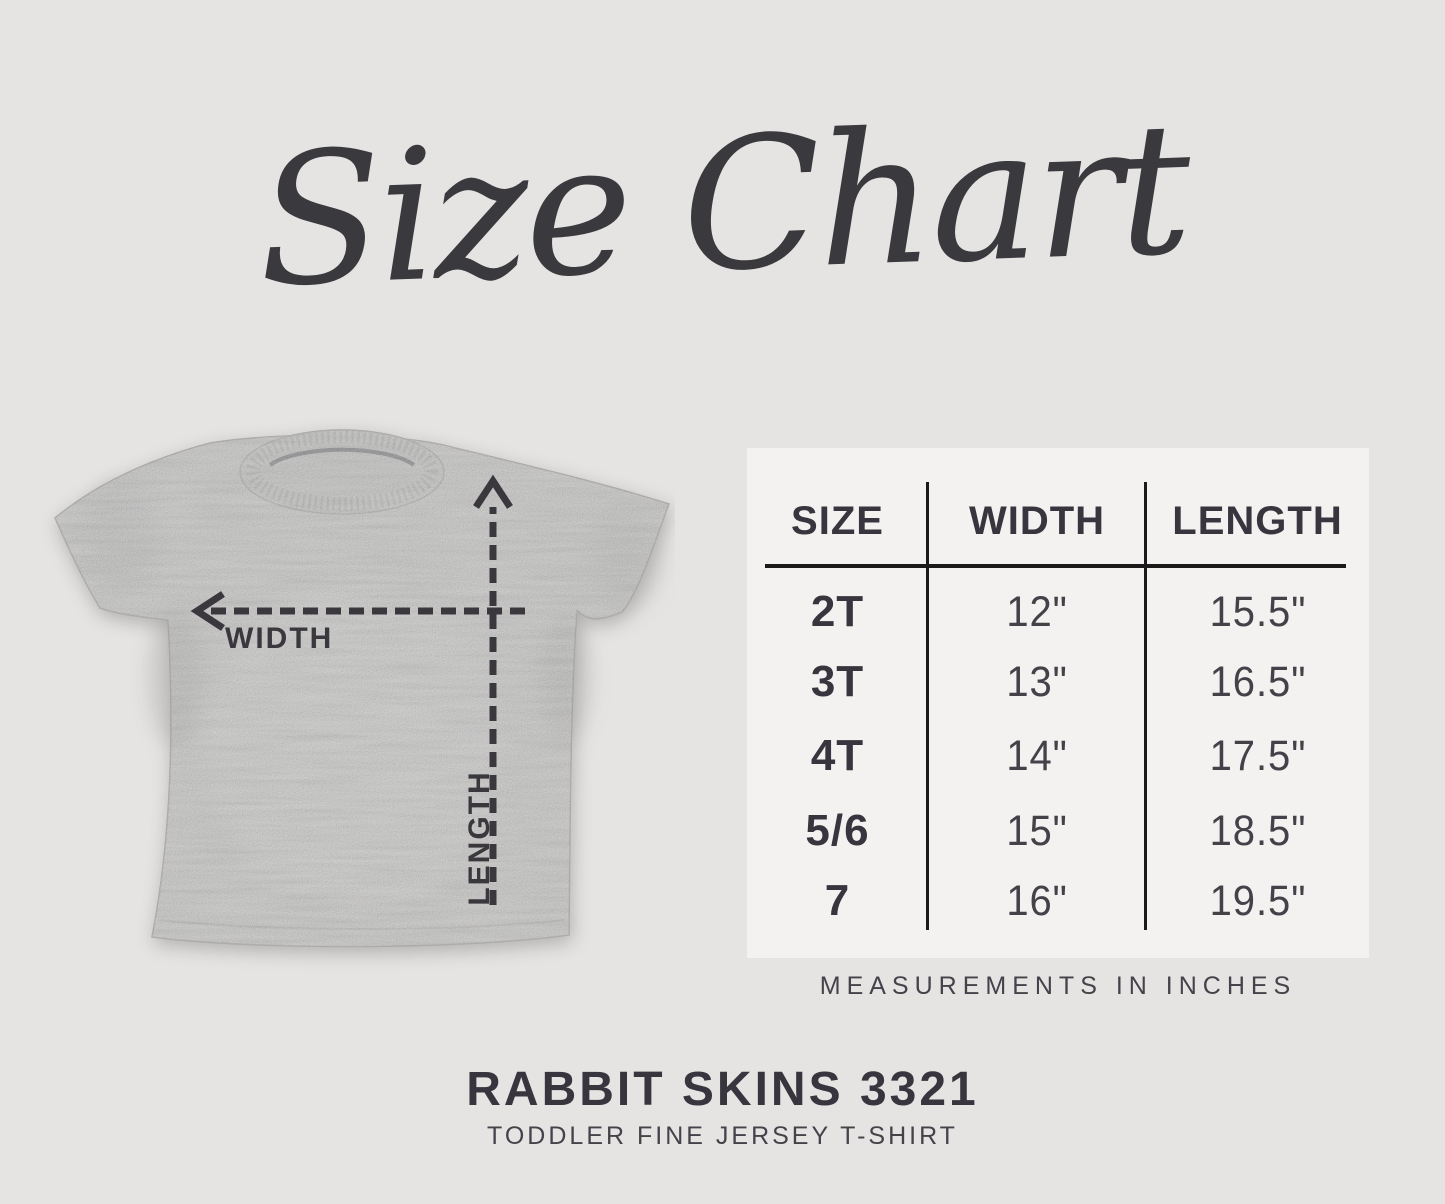 The image size is (1445, 1204). Describe the element at coordinates (1037, 755) in the screenshot. I see `width-value: 14"` at that location.